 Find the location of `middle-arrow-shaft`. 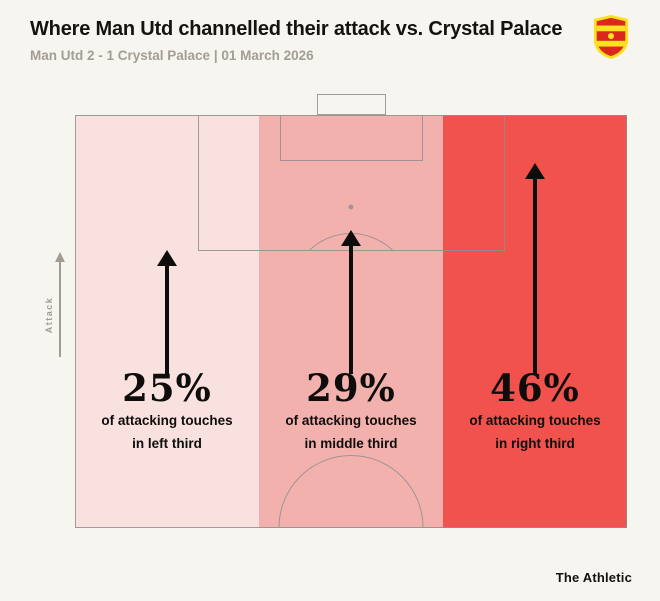

middle-arrow-shaft is located at coordinates (351, 310).